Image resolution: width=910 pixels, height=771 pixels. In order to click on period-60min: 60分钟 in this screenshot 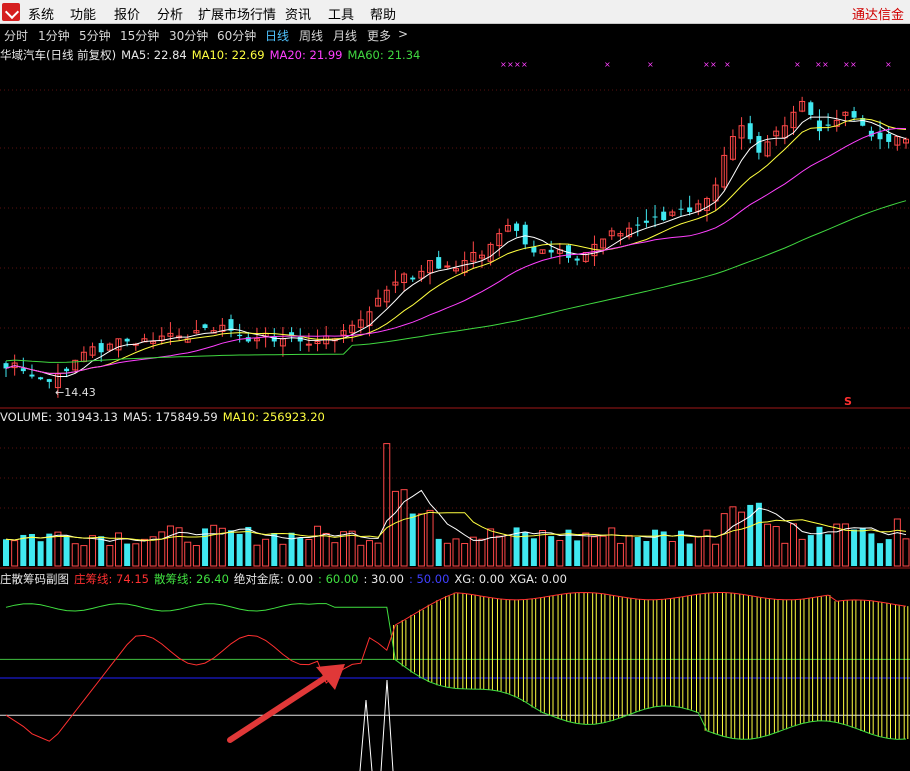, I will do `click(237, 36)`.